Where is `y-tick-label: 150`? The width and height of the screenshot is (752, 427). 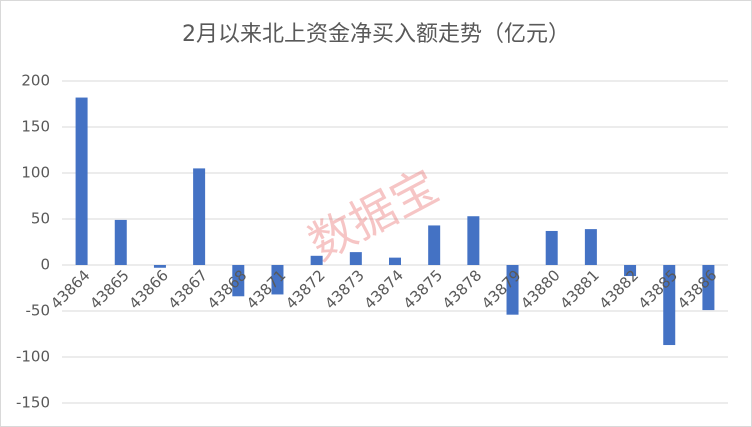 y-tick-label: 150 is located at coordinates (35, 127).